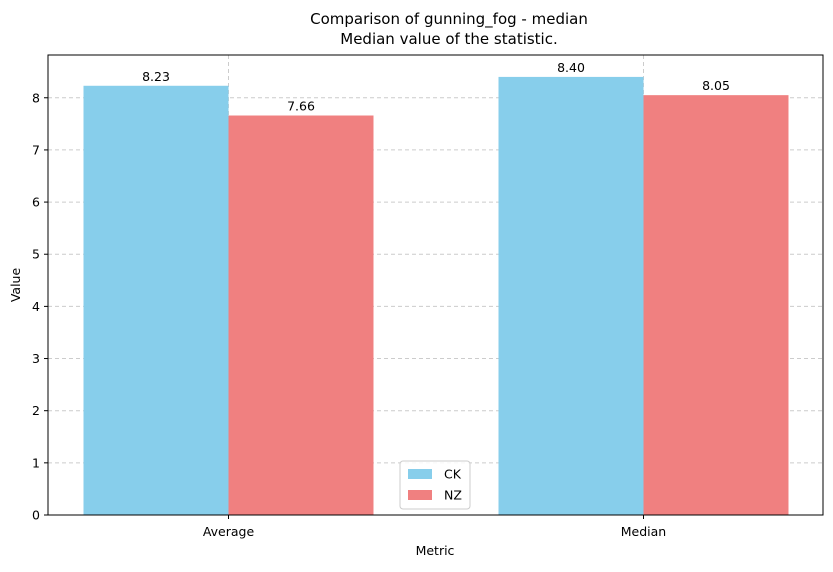 The image size is (833, 572). I want to click on legend-label-ck: CK, so click(453, 474).